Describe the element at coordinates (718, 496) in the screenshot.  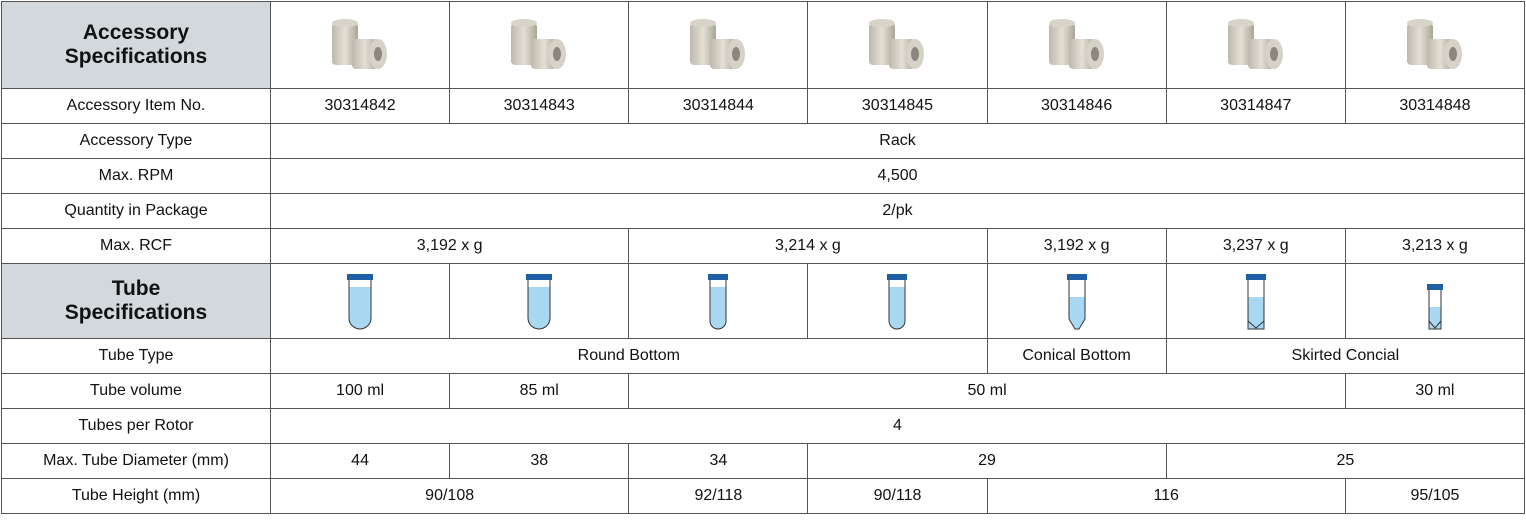
I see `cell-value: 92/118` at that location.